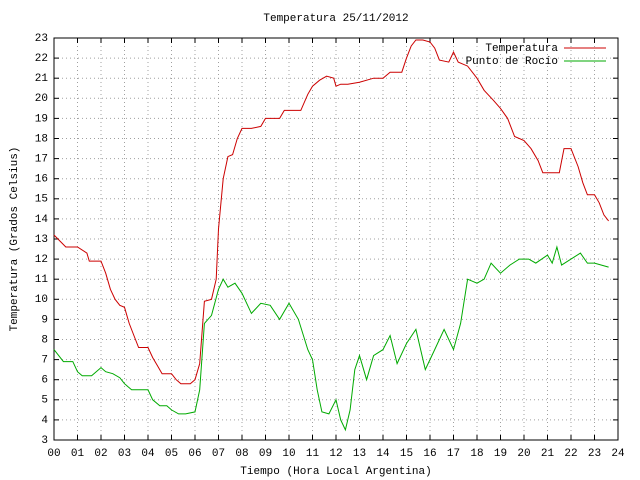  I want to click on x-axis-label: Tiempo (Hora Local Argentina), so click(335, 472).